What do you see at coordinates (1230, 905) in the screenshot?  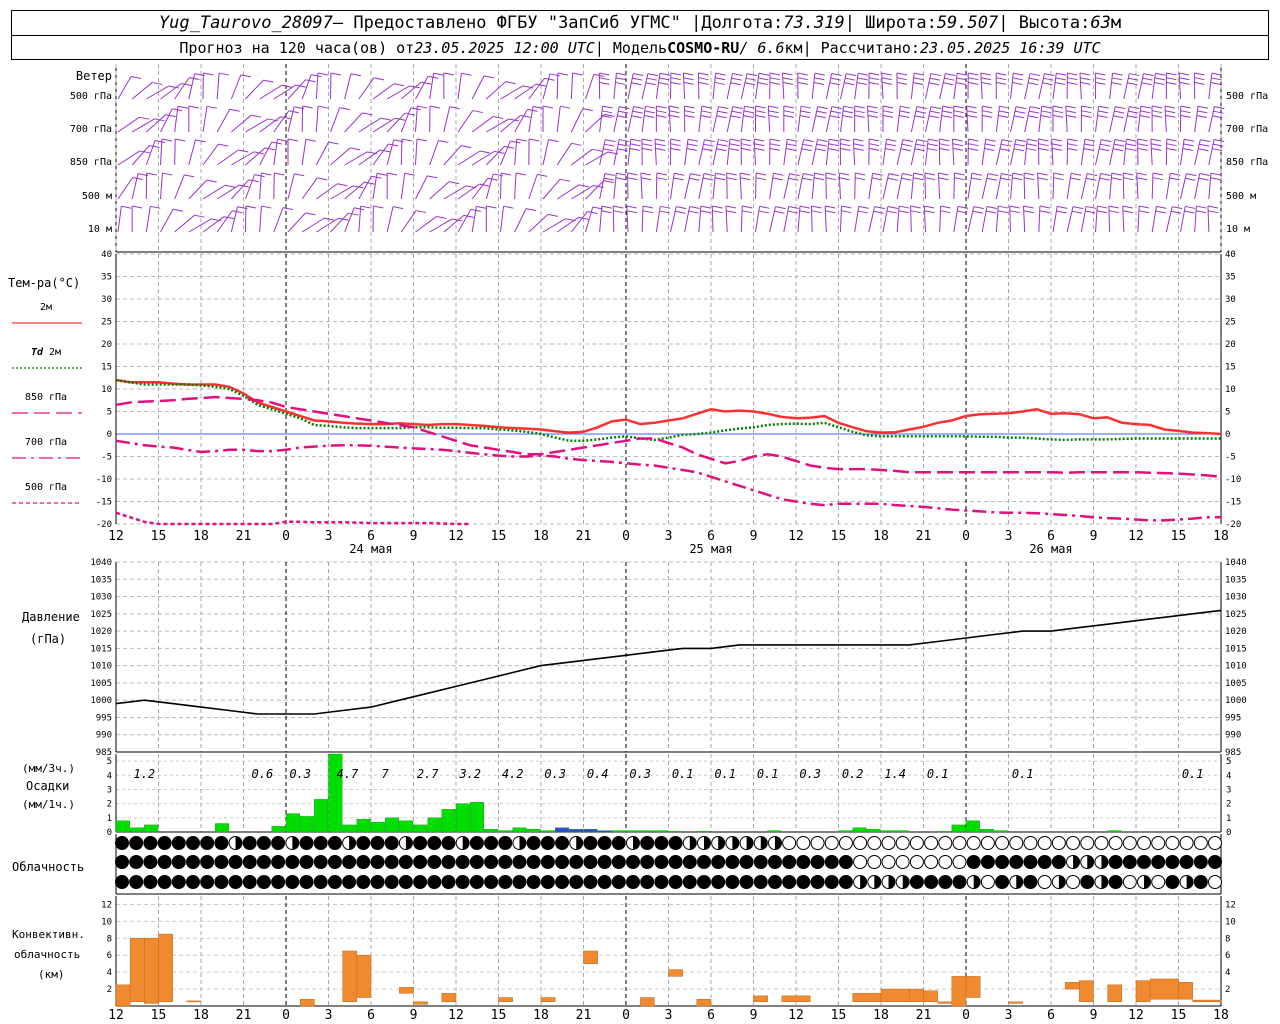 I see `convective-tick-right: 12` at bounding box center [1230, 905].